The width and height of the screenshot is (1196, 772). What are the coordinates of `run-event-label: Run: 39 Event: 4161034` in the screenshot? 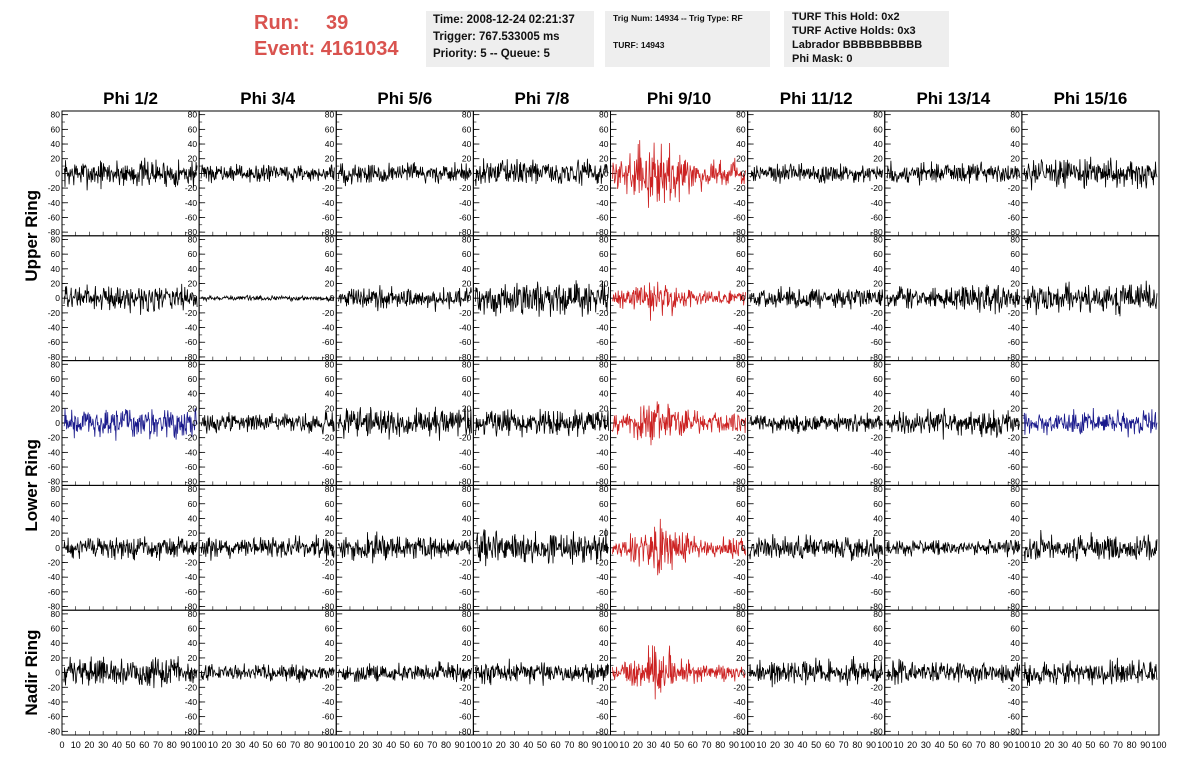 It's located at (326, 36).